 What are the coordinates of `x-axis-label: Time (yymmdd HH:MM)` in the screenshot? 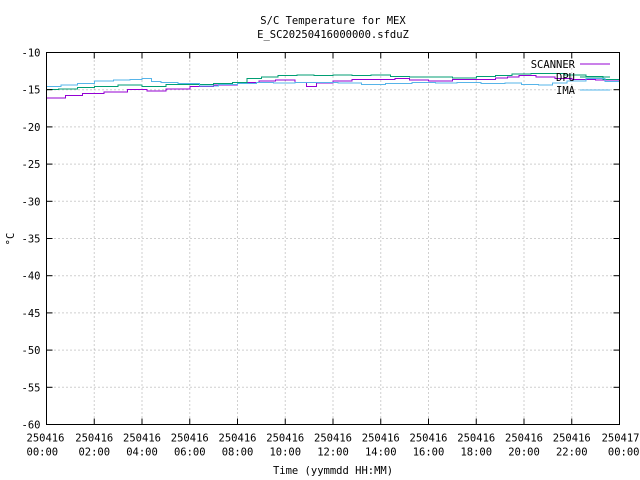 It's located at (333, 471).